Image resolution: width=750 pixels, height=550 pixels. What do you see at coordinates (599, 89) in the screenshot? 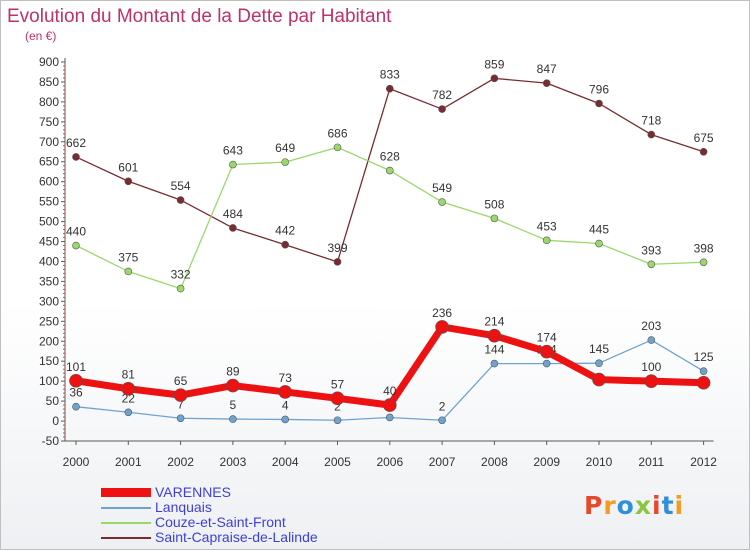
I see `data-label: 796` at bounding box center [599, 89].